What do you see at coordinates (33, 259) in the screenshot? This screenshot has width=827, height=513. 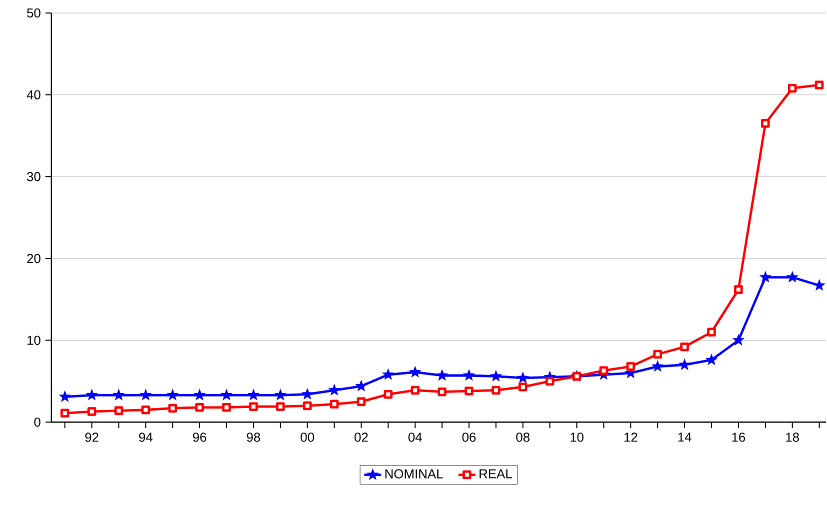 I see `y-tick-label: 20` at bounding box center [33, 259].